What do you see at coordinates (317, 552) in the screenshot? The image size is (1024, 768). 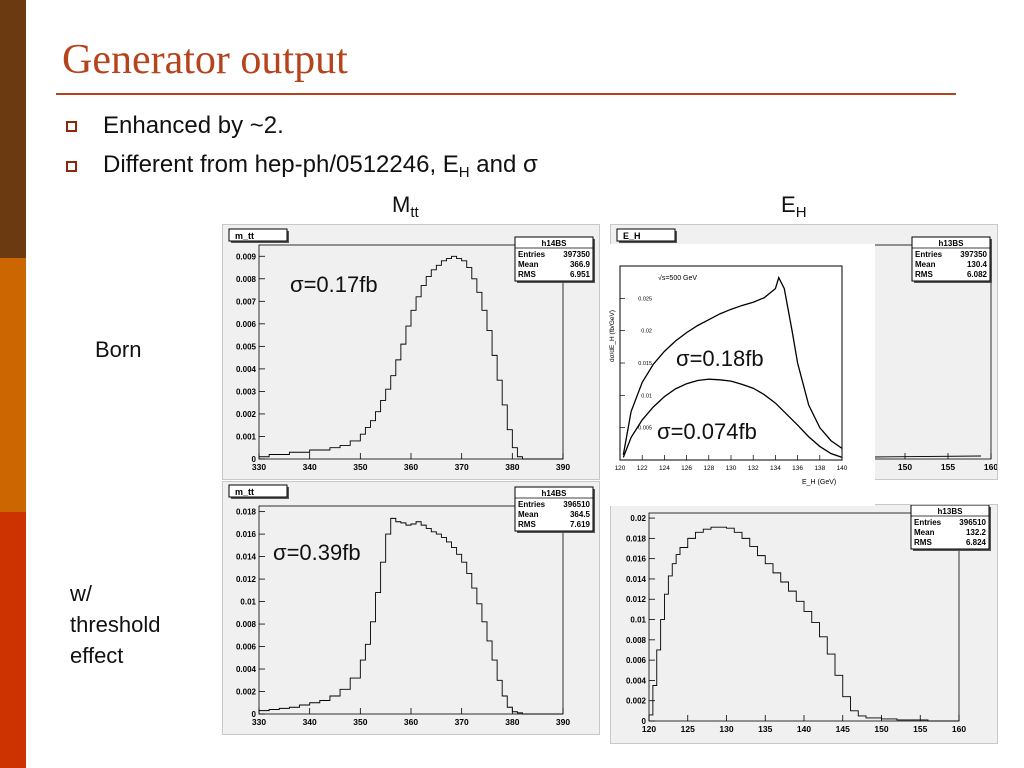 I see `sigma-annotation-mtt-threshold: σ=0.39fb` at bounding box center [317, 552].